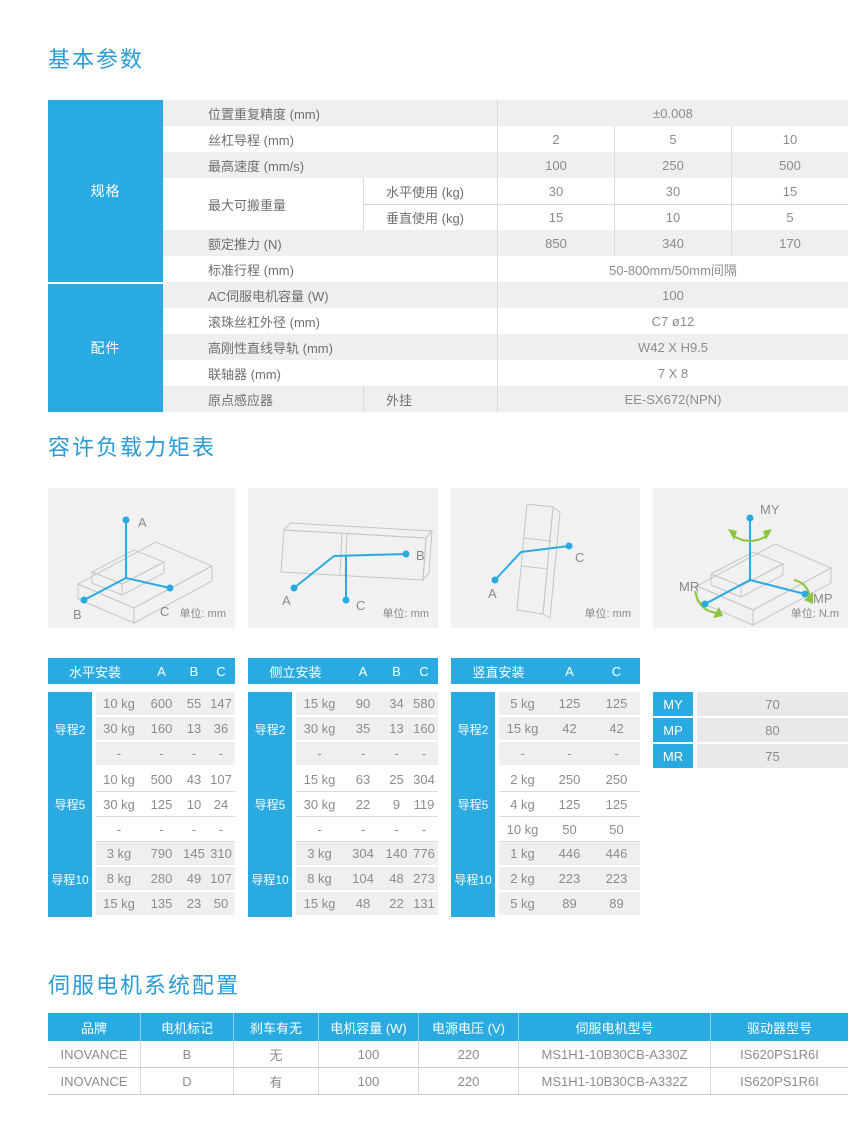  I want to click on load-cell: 160, so click(161, 728).